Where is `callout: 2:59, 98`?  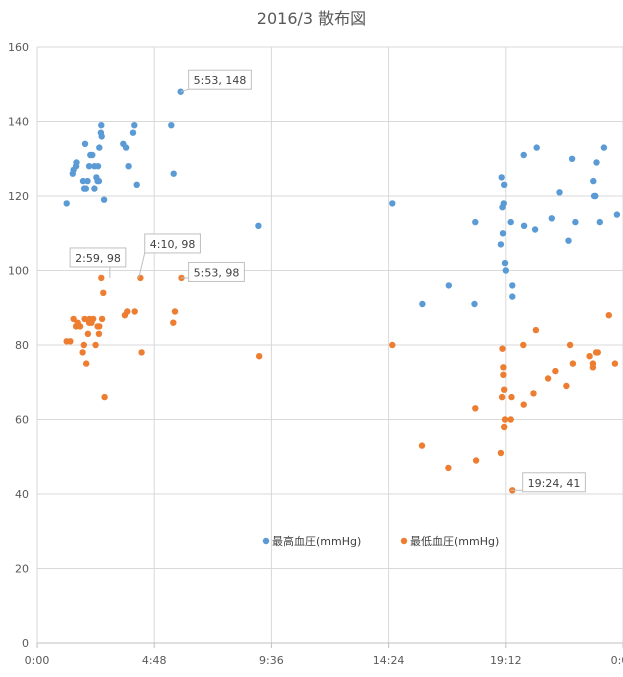 callout: 2:59, 98 is located at coordinates (98, 262).